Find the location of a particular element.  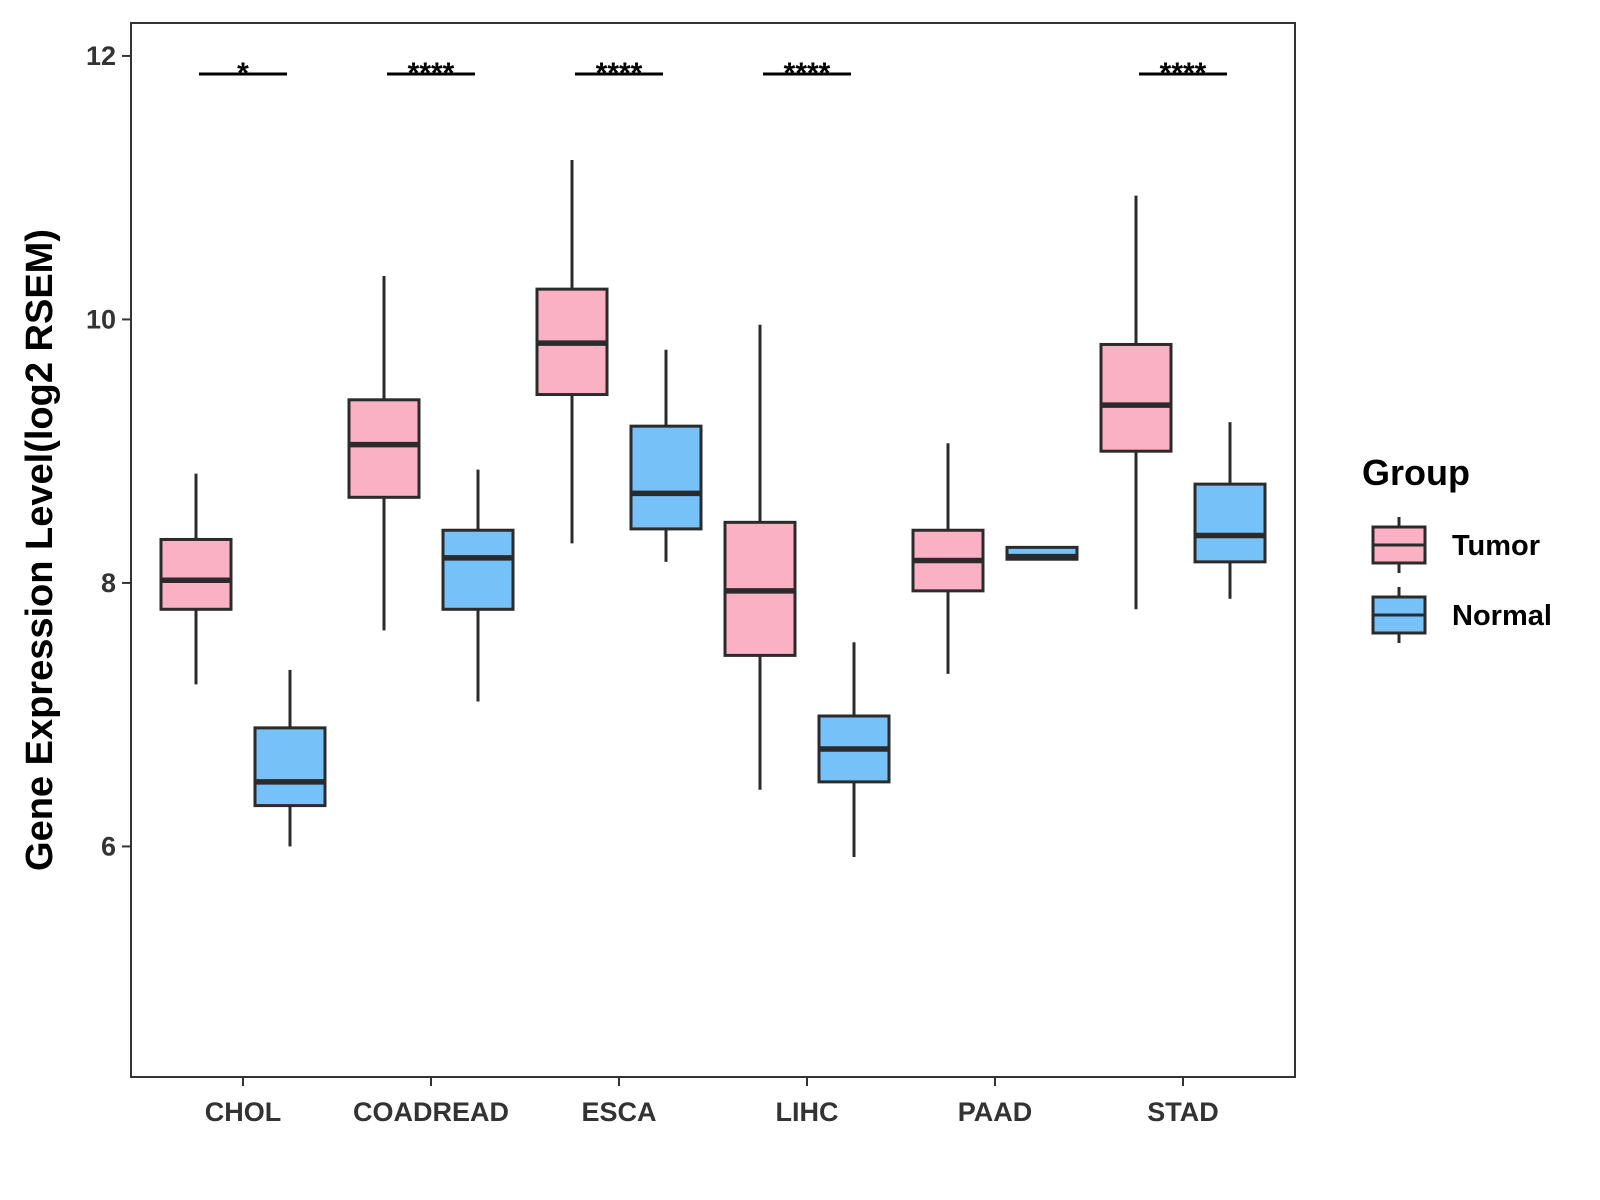

legend-title: Group is located at coordinates (1416, 472).